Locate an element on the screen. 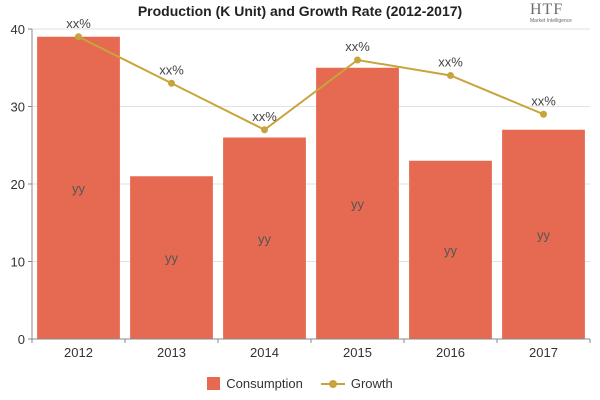 Image resolution: width=600 pixels, height=400 pixels. legend-item-growth: Growth is located at coordinates (356, 383).